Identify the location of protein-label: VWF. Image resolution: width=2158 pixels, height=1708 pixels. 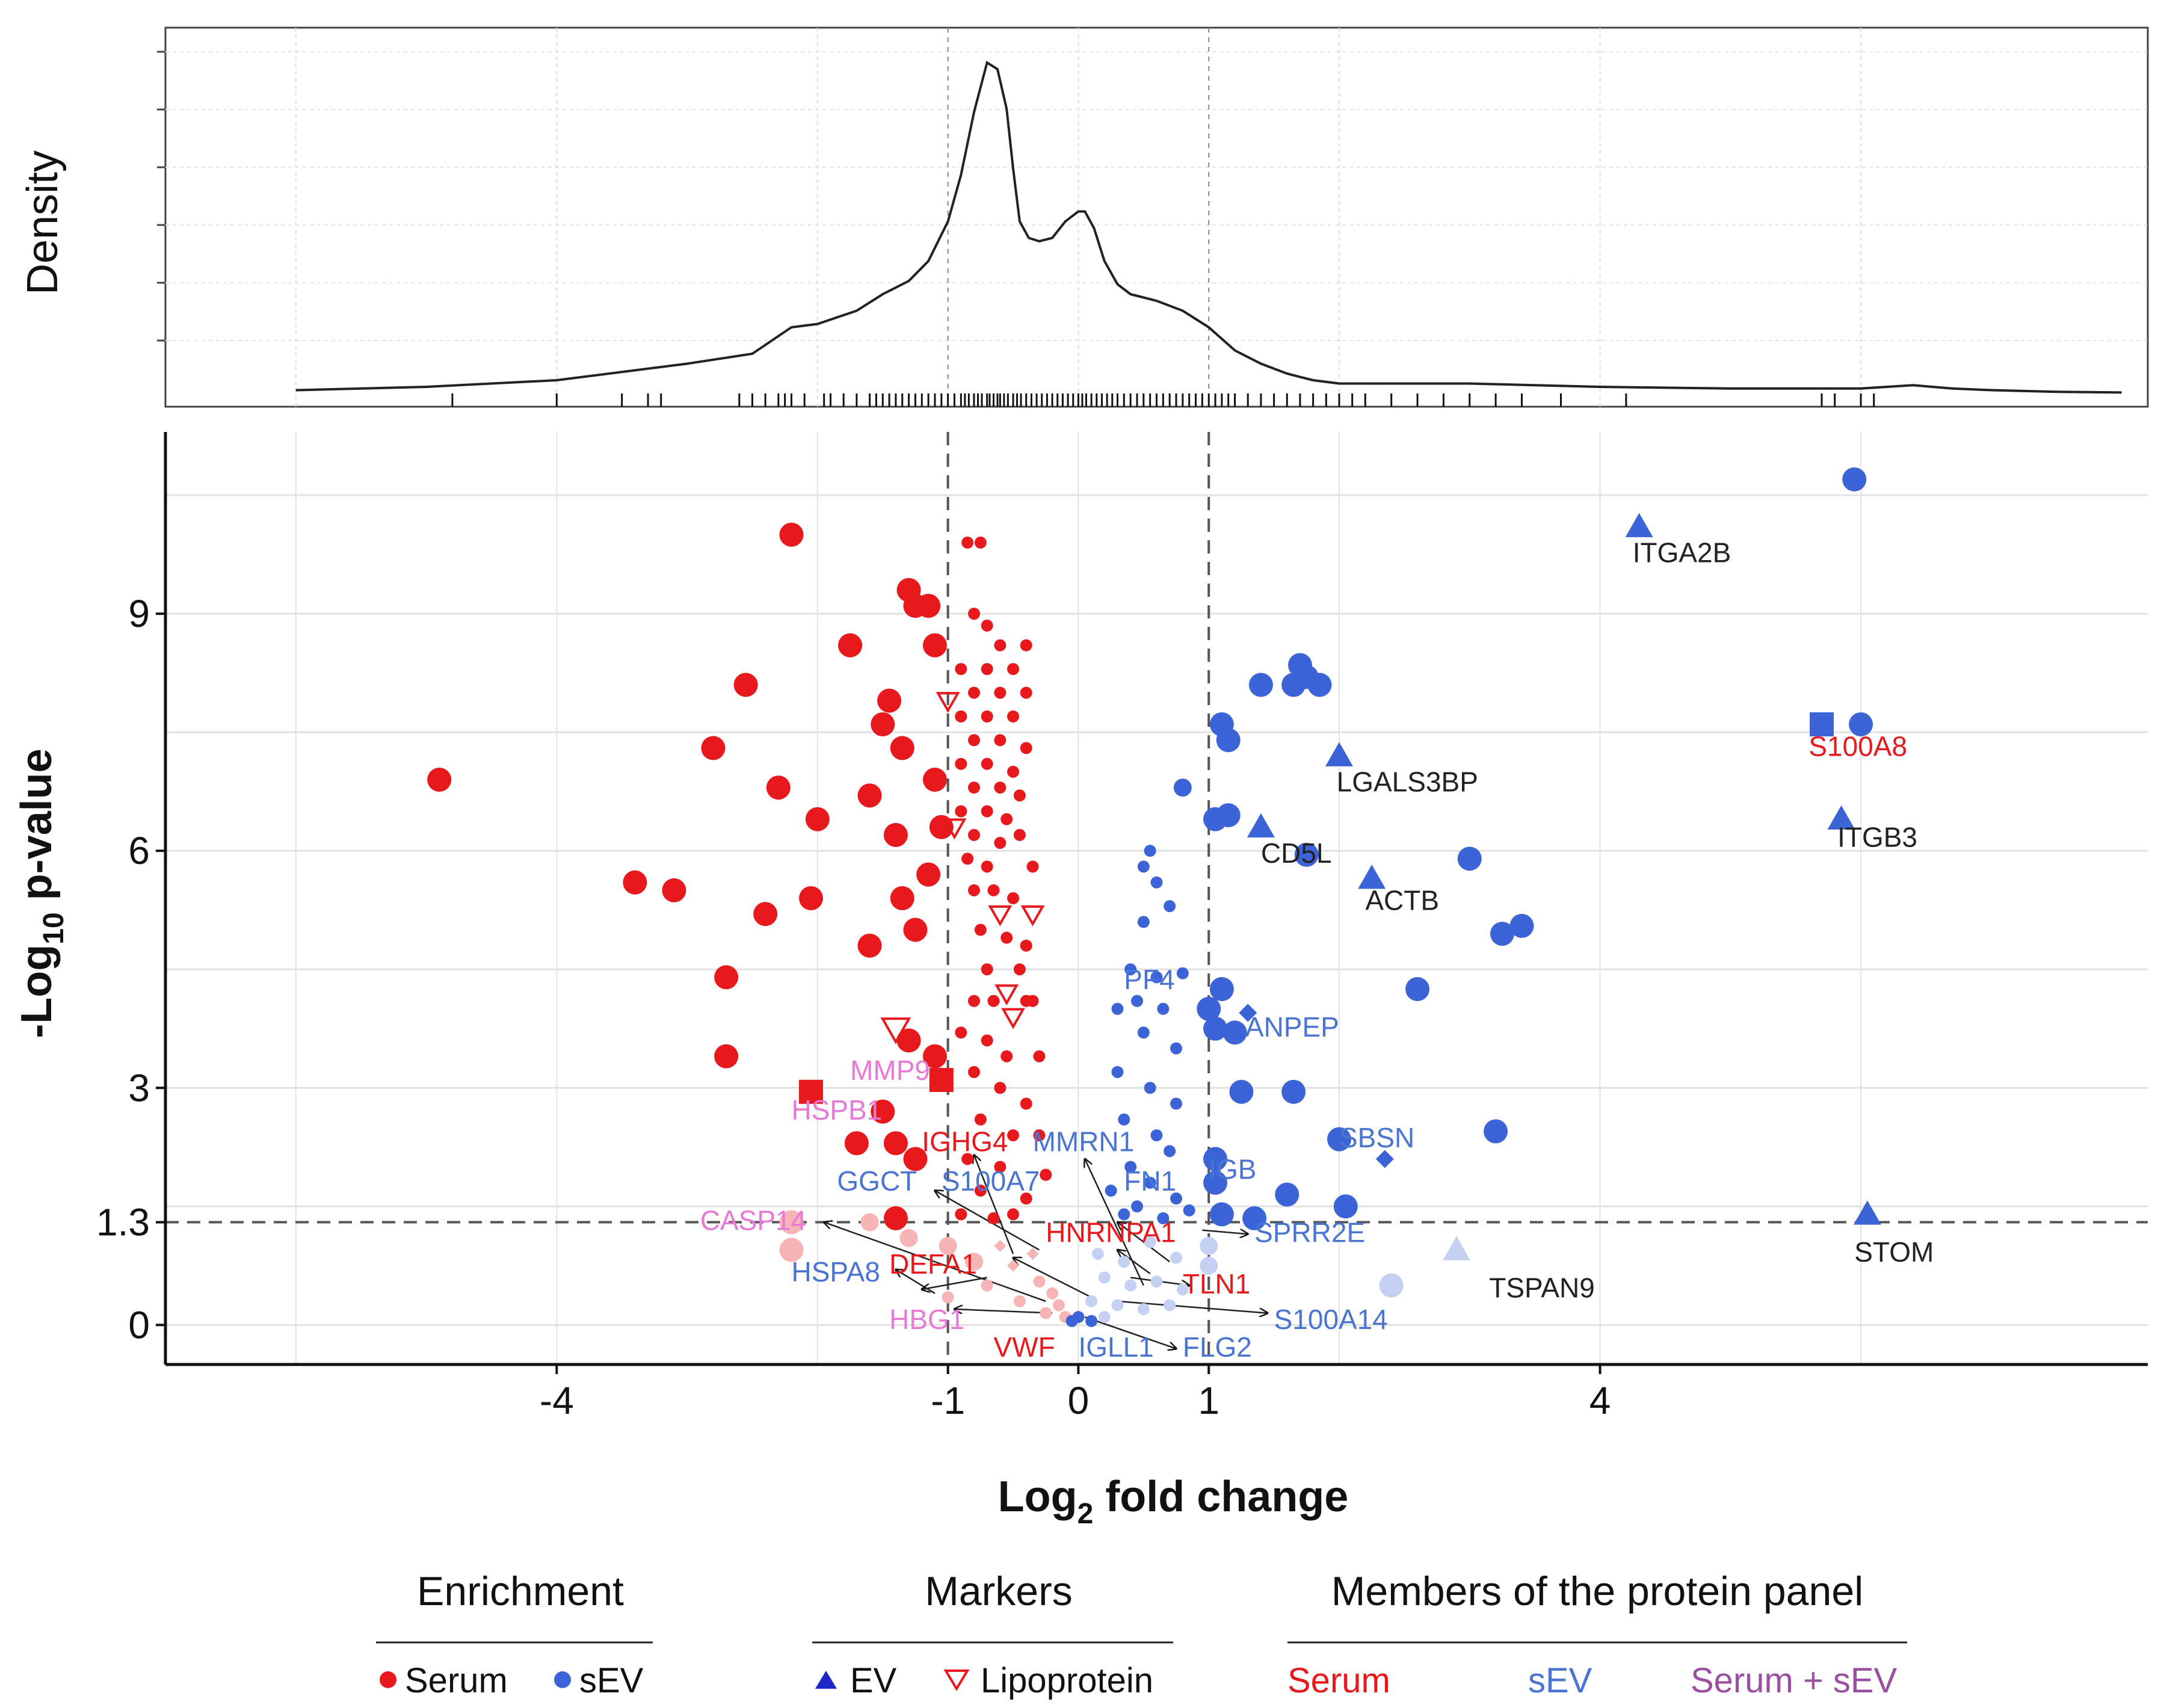
(1024, 1347).